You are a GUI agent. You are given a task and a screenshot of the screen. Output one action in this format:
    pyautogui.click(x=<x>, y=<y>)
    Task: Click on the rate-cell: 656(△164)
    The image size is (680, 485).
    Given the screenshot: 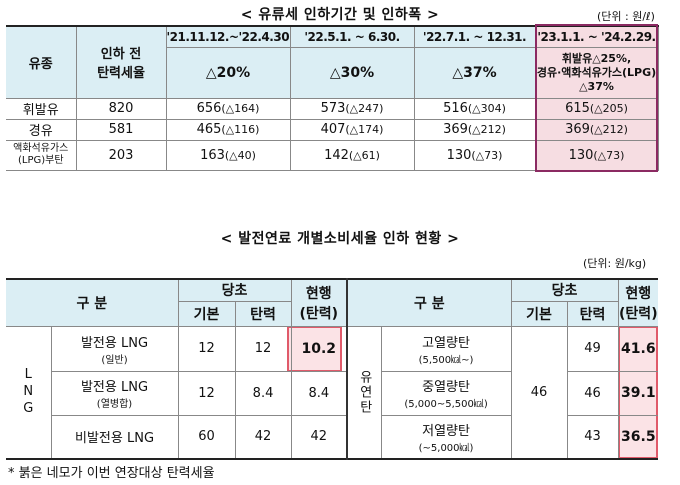 What is the action you would take?
    pyautogui.click(x=228, y=108)
    